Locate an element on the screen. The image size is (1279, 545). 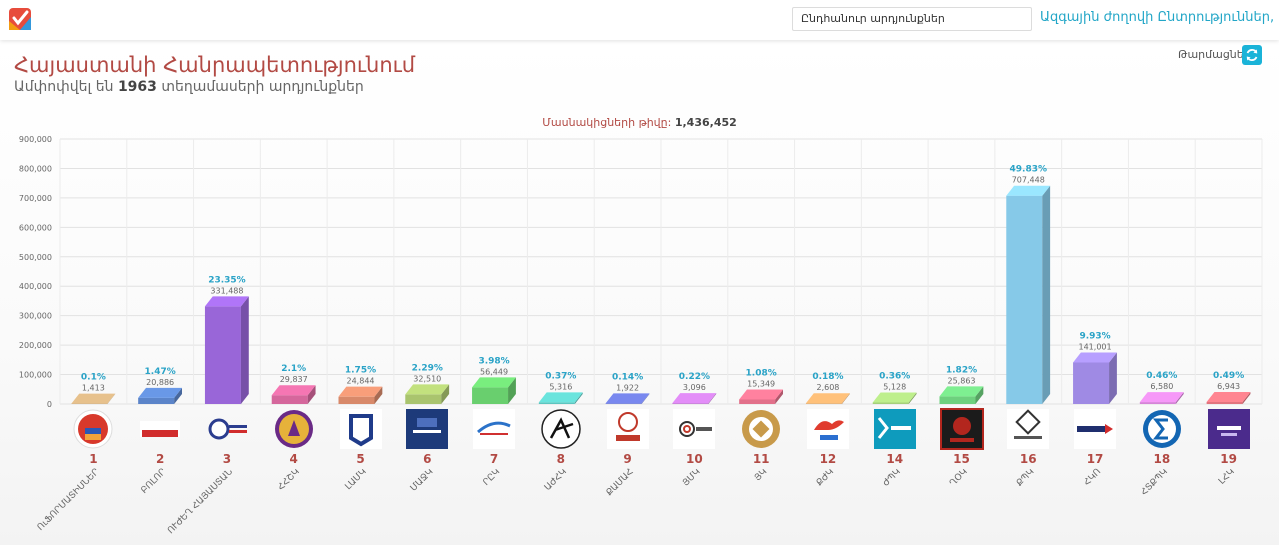
y-tick-label: 800,000 is located at coordinates (35, 168).